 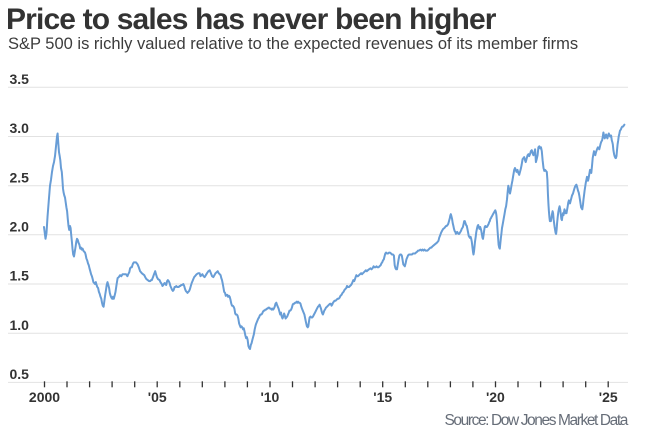 What do you see at coordinates (608, 397) in the screenshot?
I see `svg-text: '25` at bounding box center [608, 397].